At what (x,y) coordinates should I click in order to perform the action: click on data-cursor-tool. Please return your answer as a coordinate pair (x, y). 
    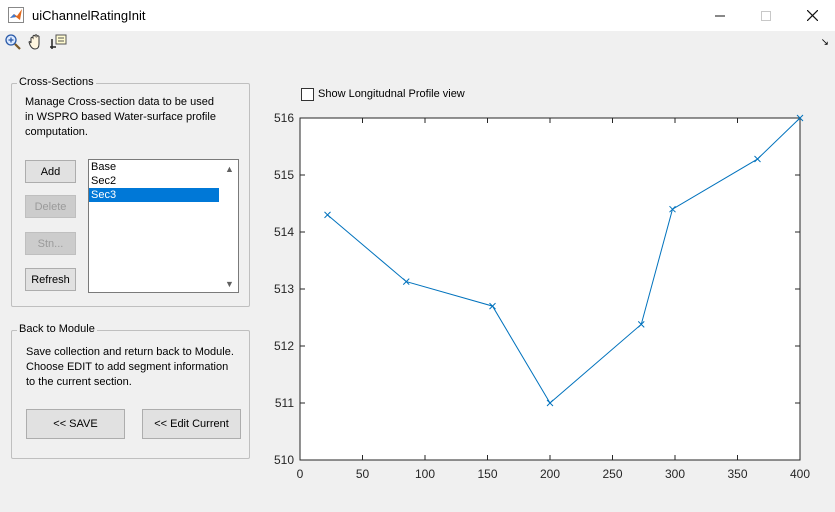
    Looking at the image, I should click on (59, 42).